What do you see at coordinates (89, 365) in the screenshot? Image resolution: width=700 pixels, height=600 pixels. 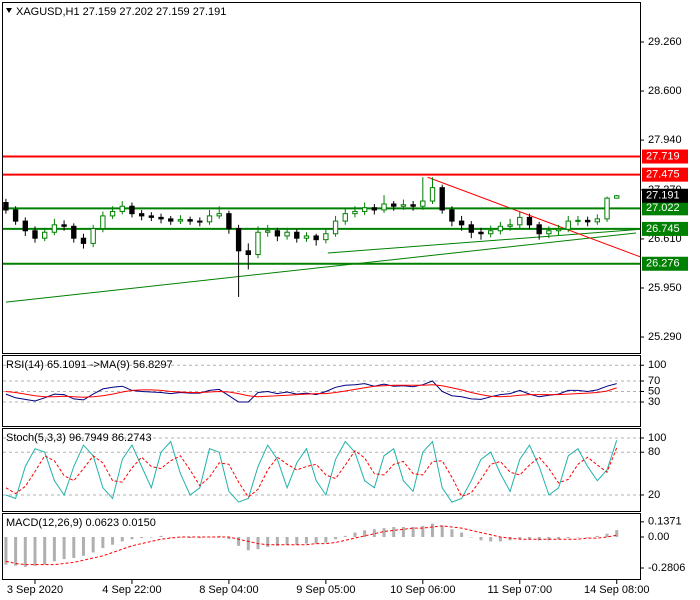 I see `indicator-title: RSI(14) 65.1091 ->MA(9) 56.8297` at bounding box center [89, 365].